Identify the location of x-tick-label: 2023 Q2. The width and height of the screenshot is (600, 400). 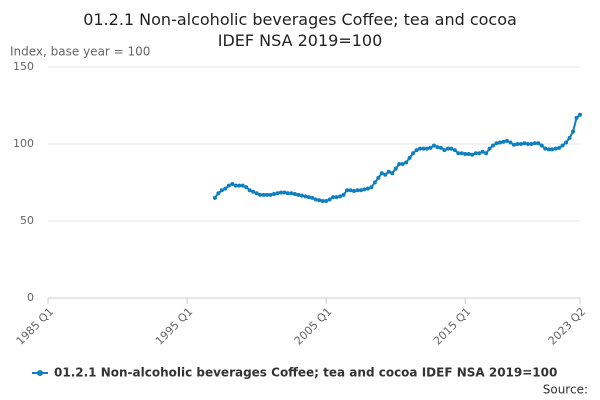
(567, 326).